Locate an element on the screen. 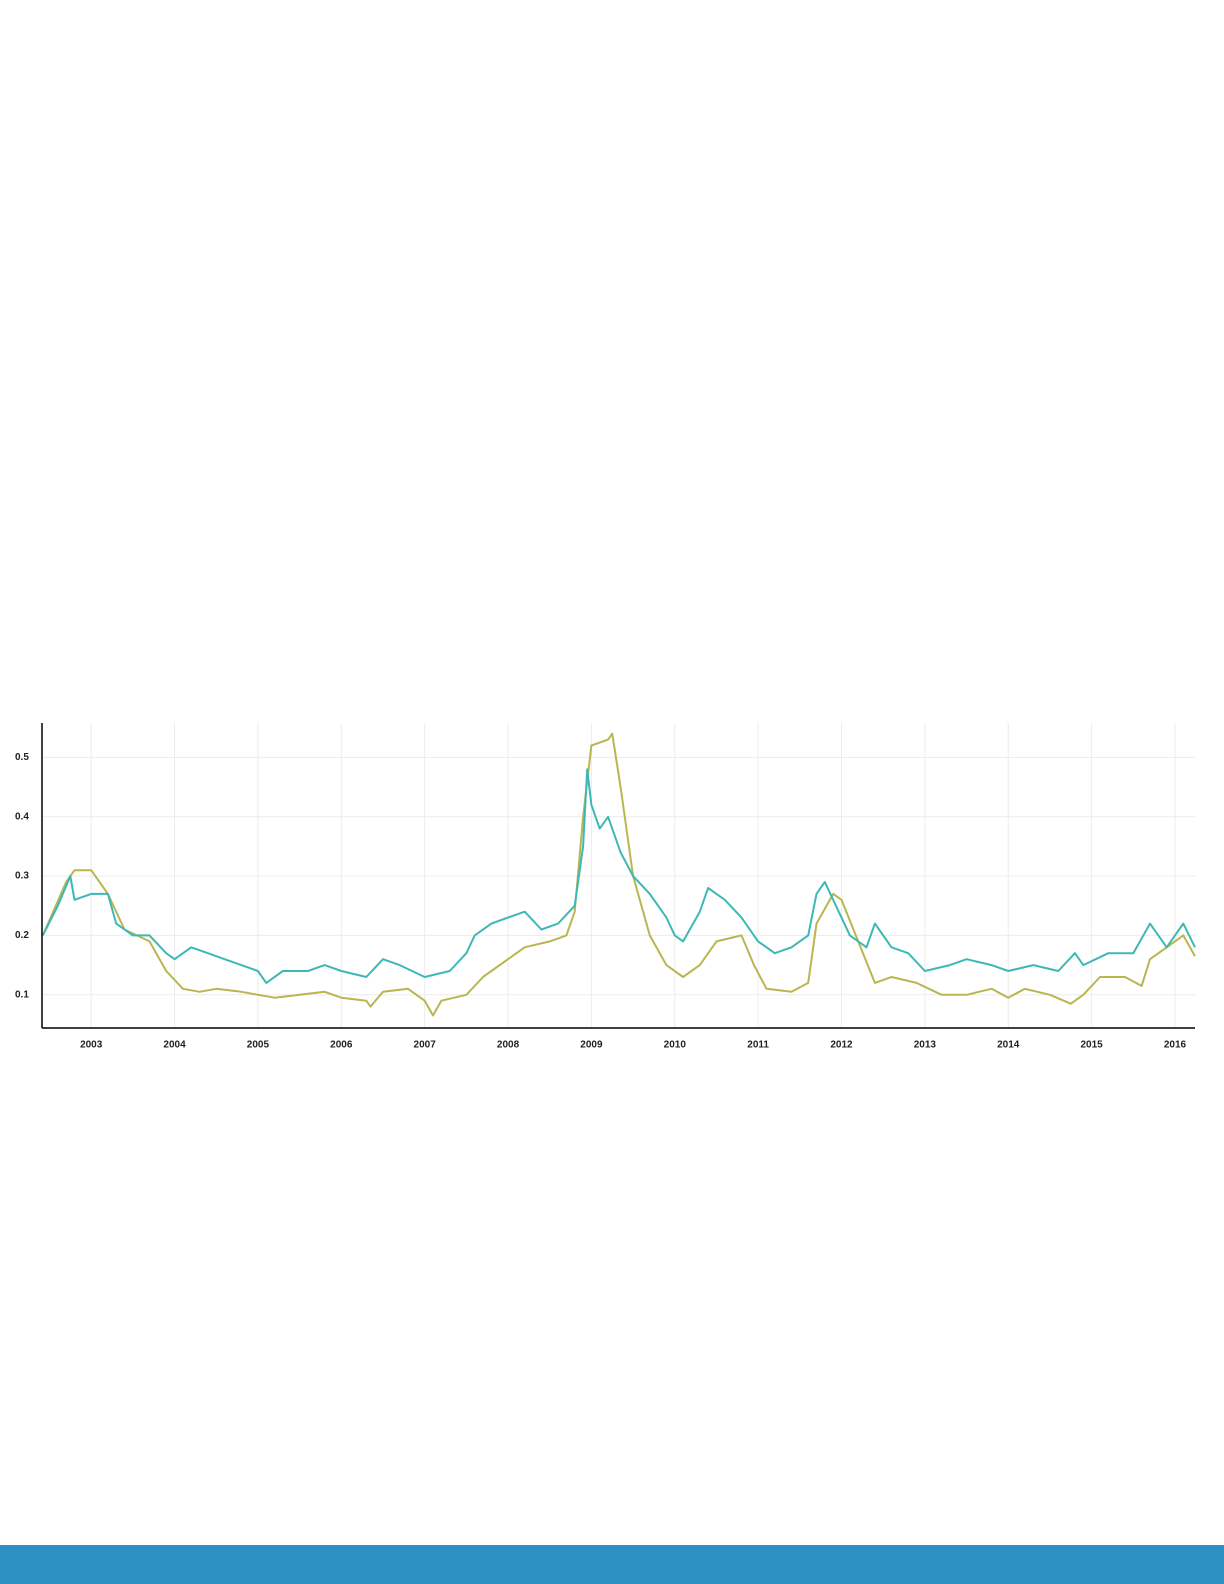 This screenshot has height=1584, width=1224. x-tick-label: 2004 is located at coordinates (174, 1045).